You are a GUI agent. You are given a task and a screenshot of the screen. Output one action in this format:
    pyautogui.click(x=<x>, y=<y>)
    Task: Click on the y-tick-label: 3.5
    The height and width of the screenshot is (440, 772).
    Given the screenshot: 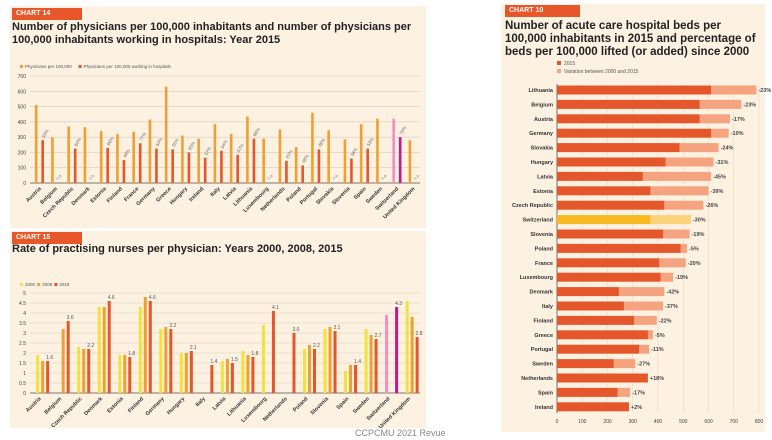 What is the action you would take?
    pyautogui.click(x=22, y=324)
    